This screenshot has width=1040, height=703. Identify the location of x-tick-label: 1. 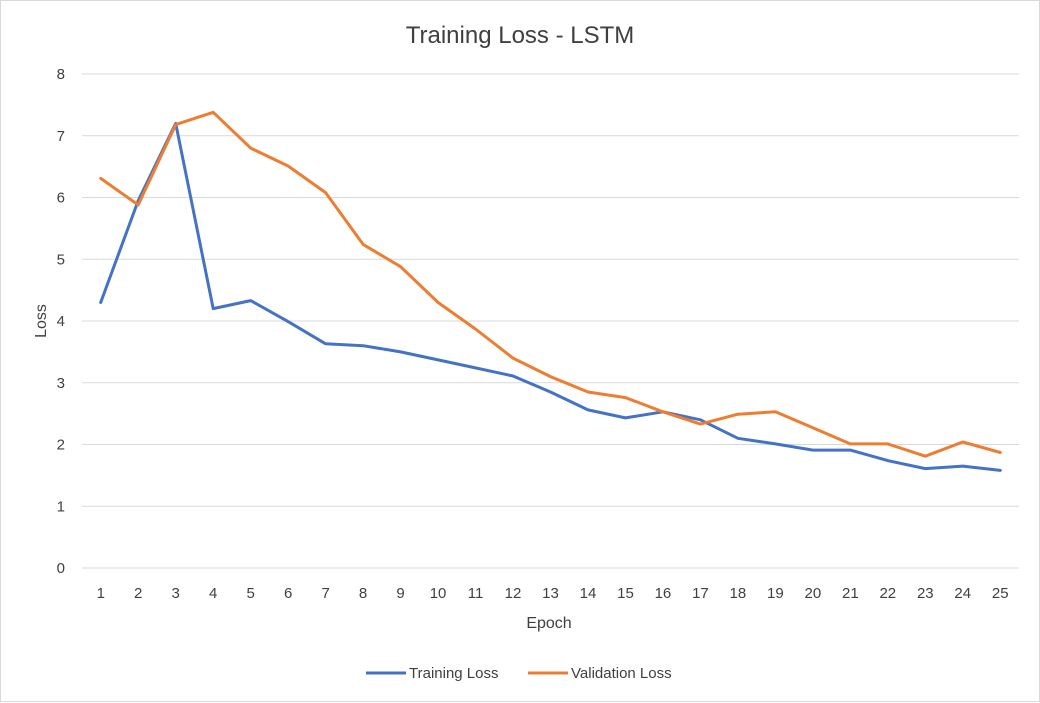
(101, 593).